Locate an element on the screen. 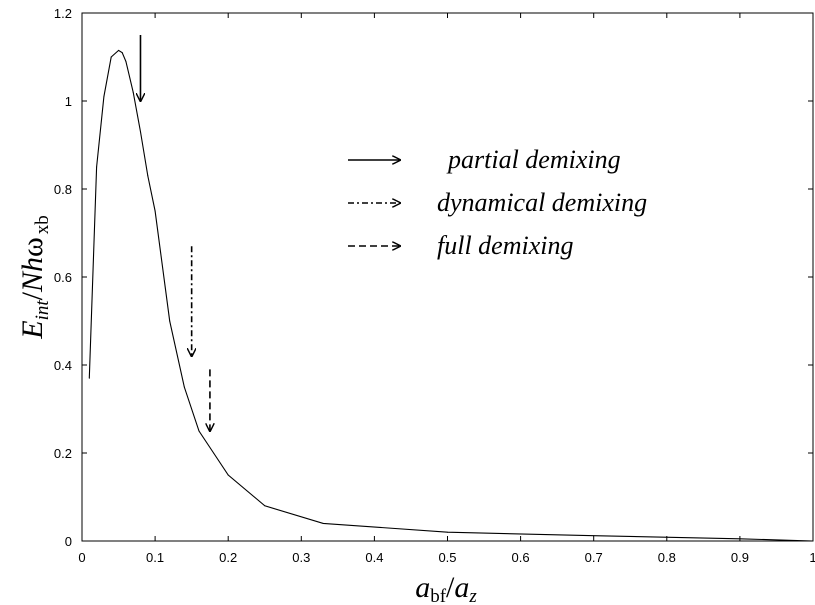 This screenshot has height=605, width=815. legend-label: full demixing is located at coordinates (505, 245).